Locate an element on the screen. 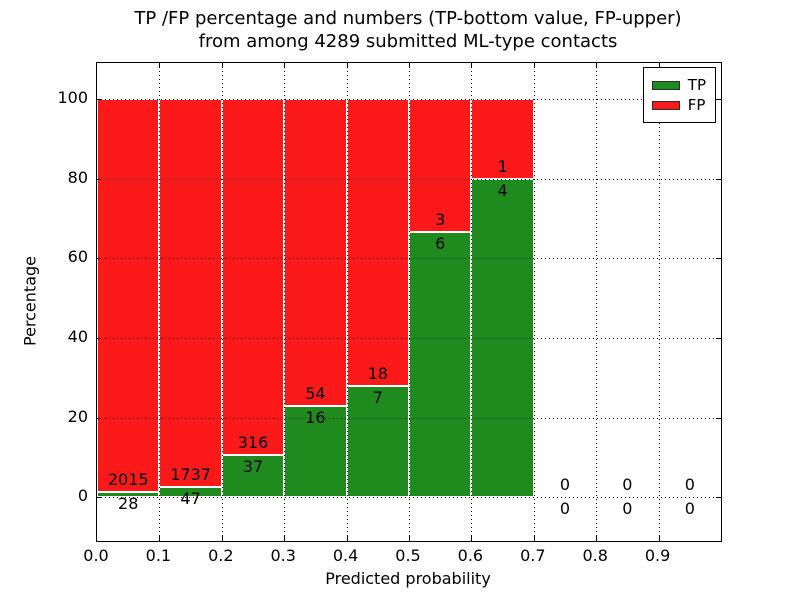 The width and height of the screenshot is (800, 600). y-tick-label: 20 is located at coordinates (77, 416).